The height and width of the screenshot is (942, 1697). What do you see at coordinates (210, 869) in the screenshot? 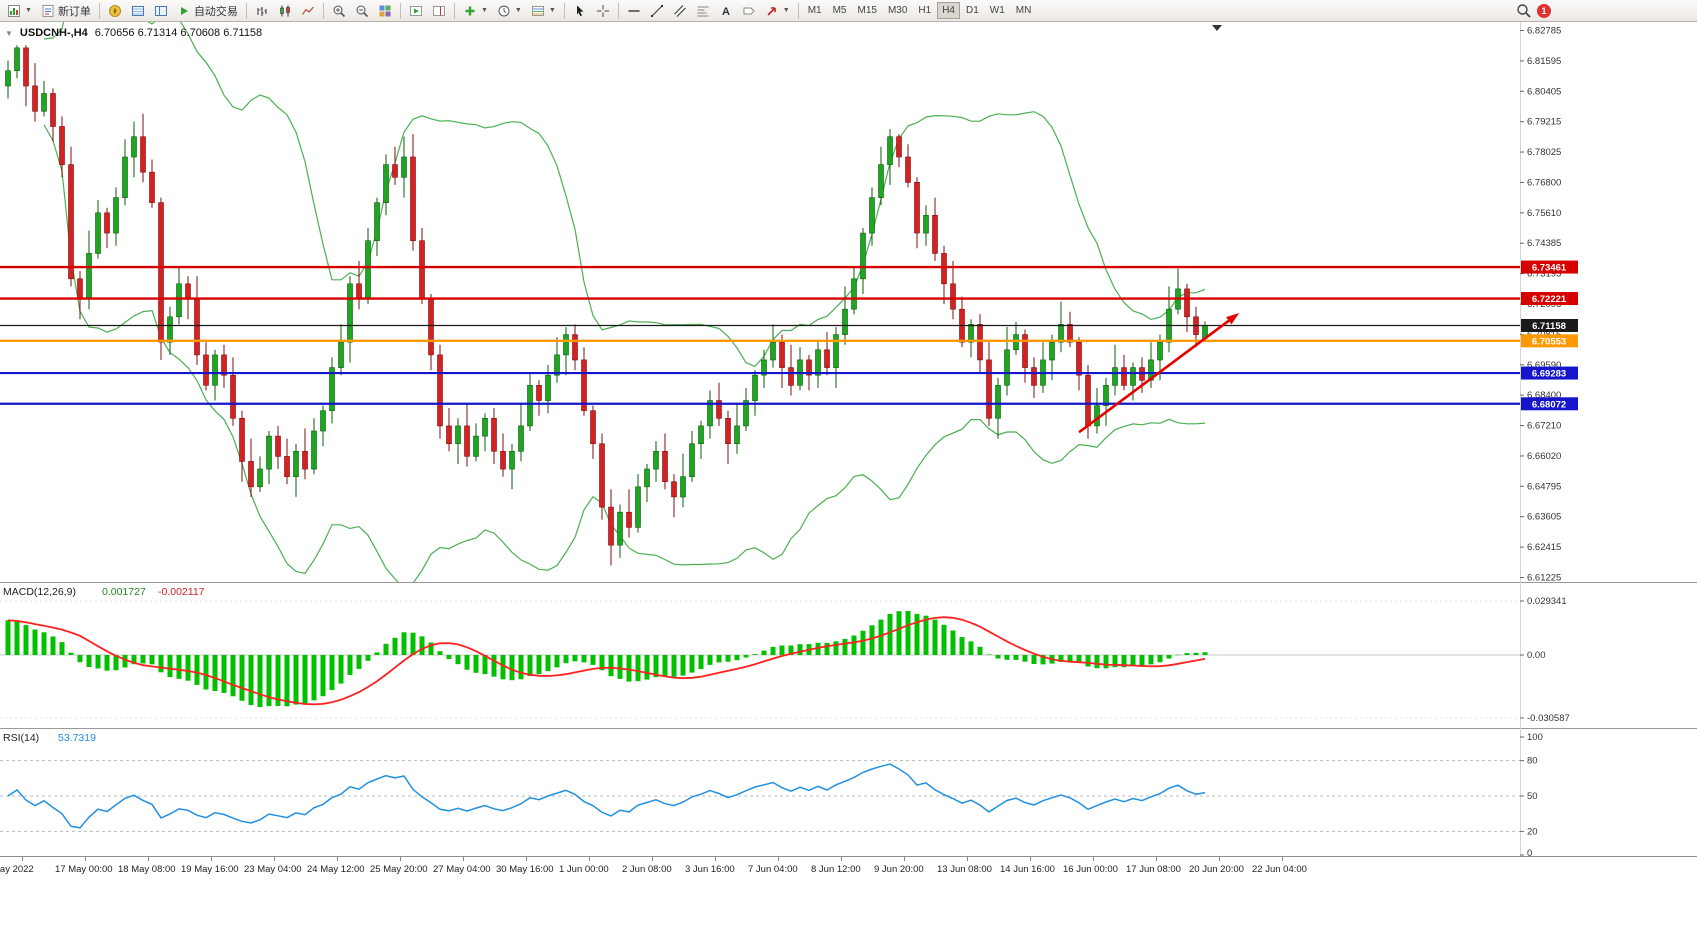
I see `time-axis-label: 19 May 16:00` at bounding box center [210, 869].